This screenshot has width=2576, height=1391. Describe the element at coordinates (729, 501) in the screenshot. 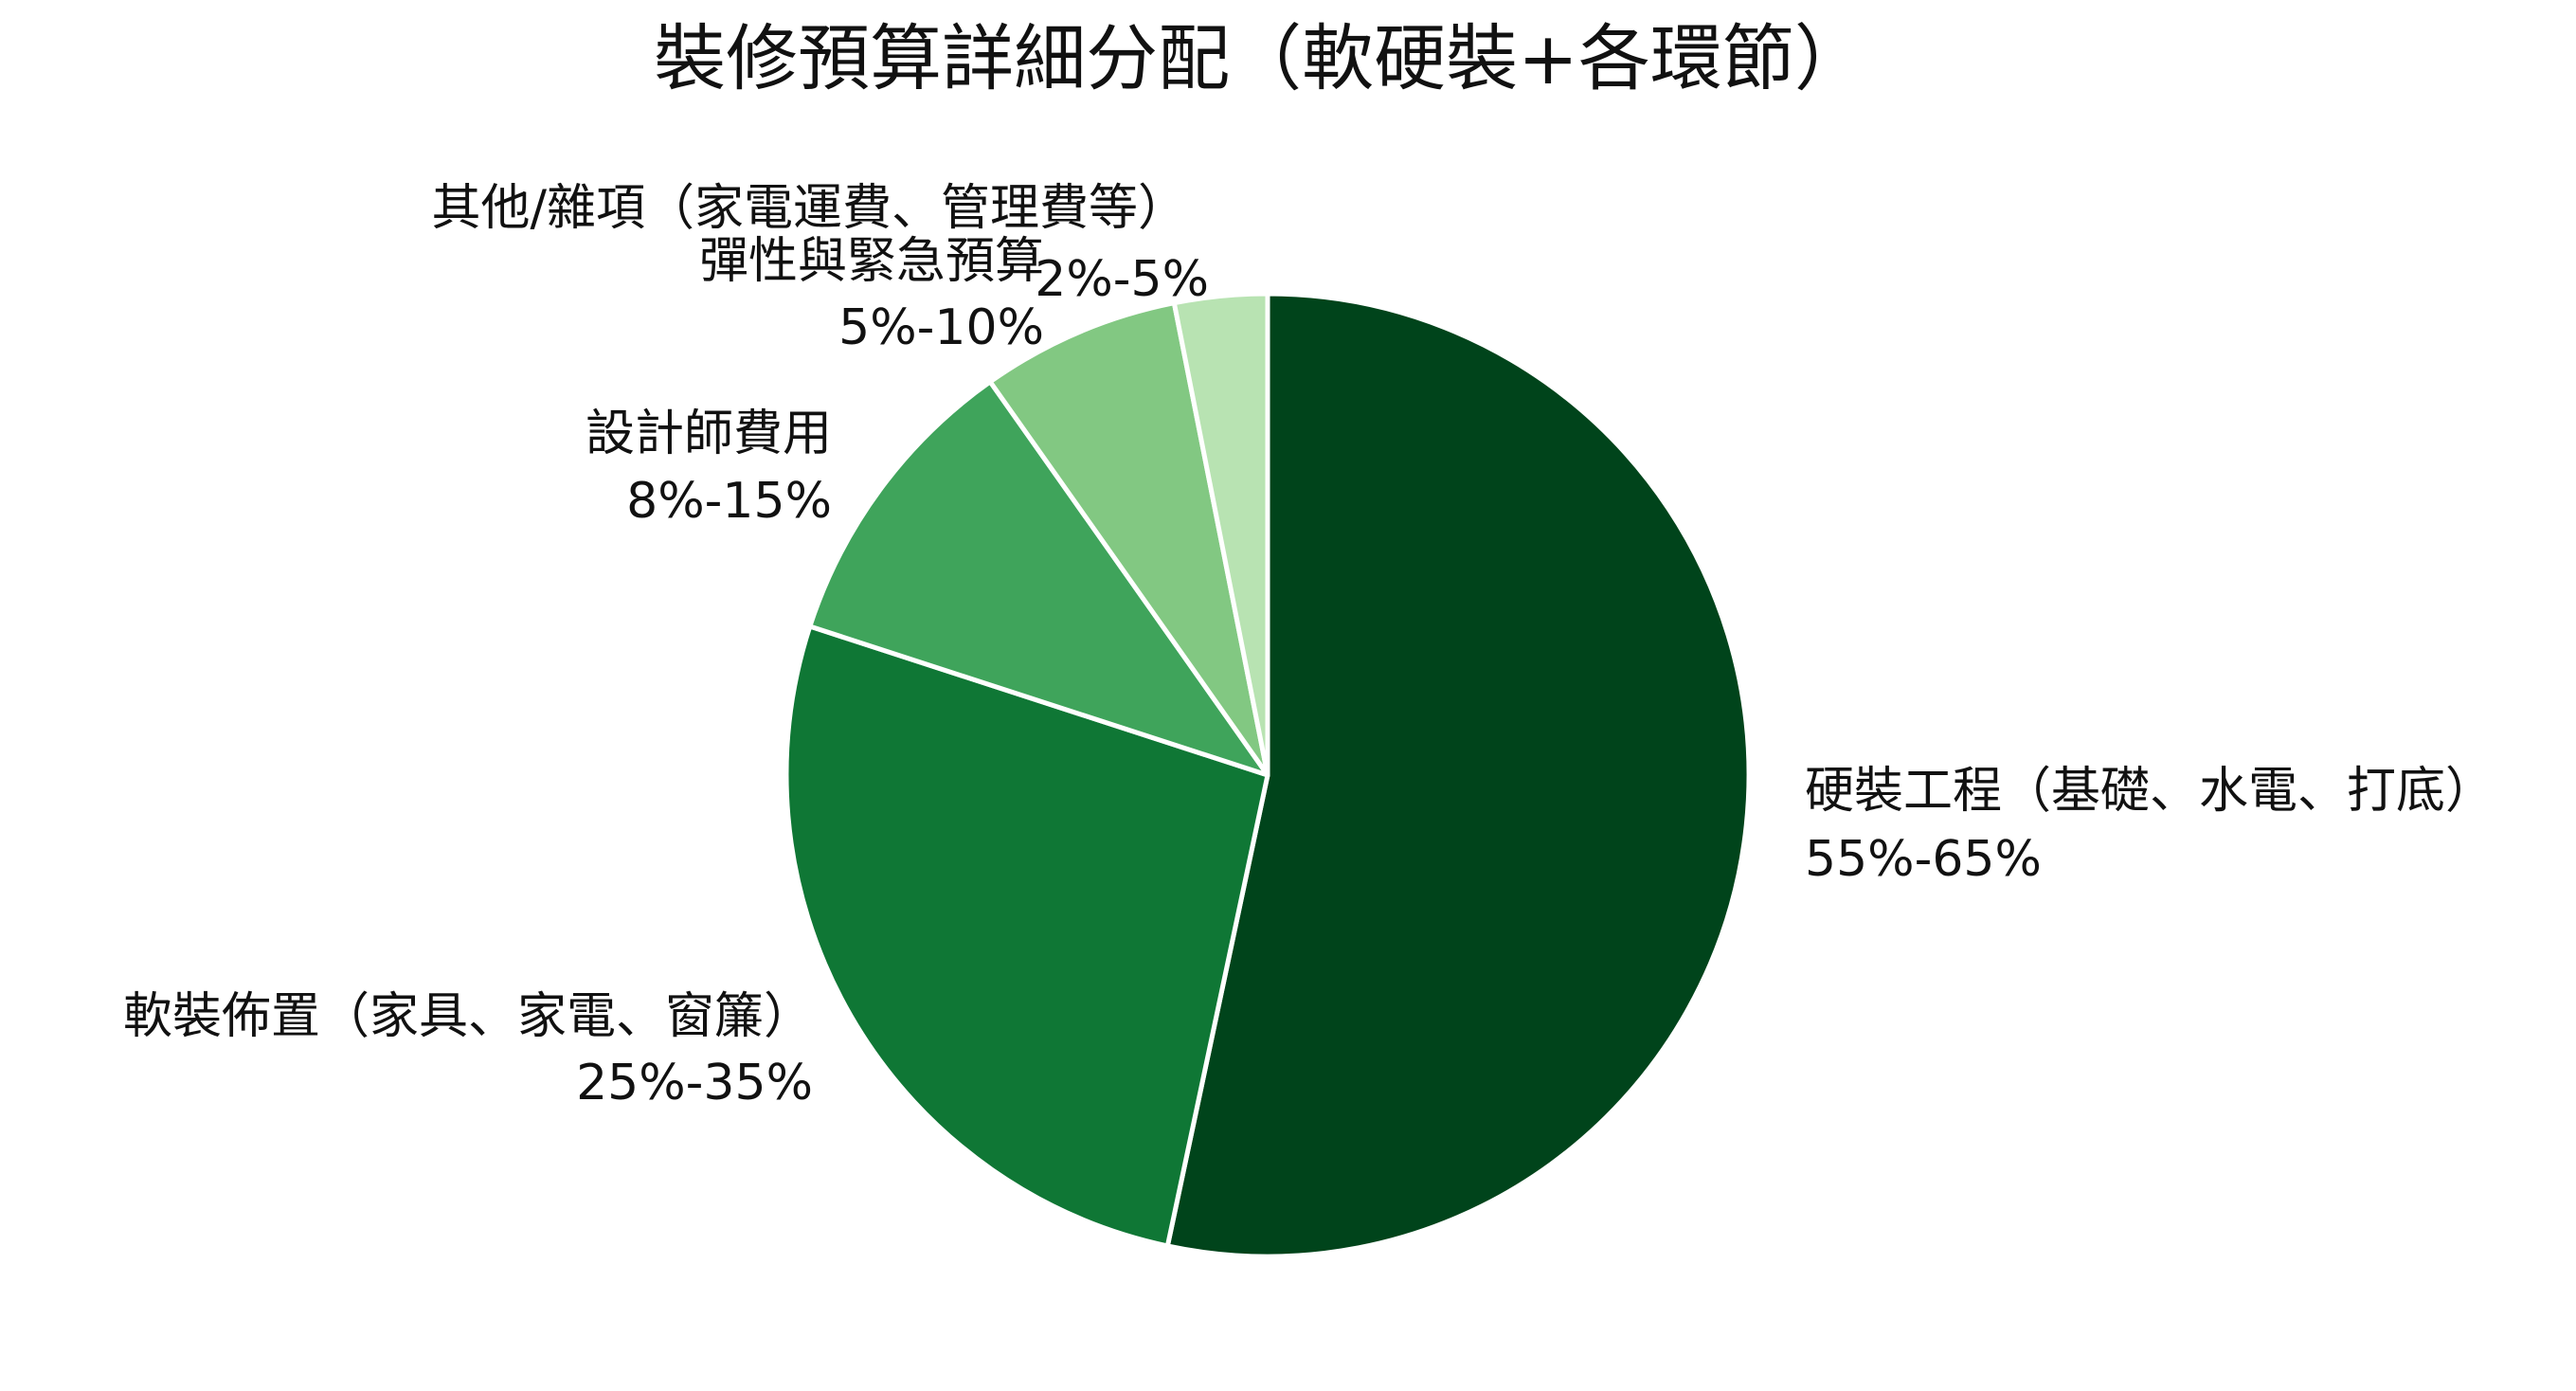

I see `slice-range-label: 8%-15%` at that location.